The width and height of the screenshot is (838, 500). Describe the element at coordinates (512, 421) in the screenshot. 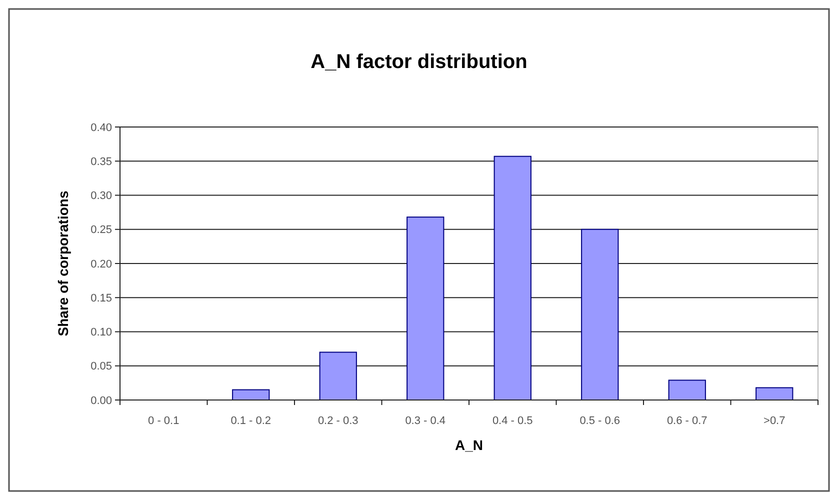

I see `x-tick-label: 0.4 - 0.5` at that location.